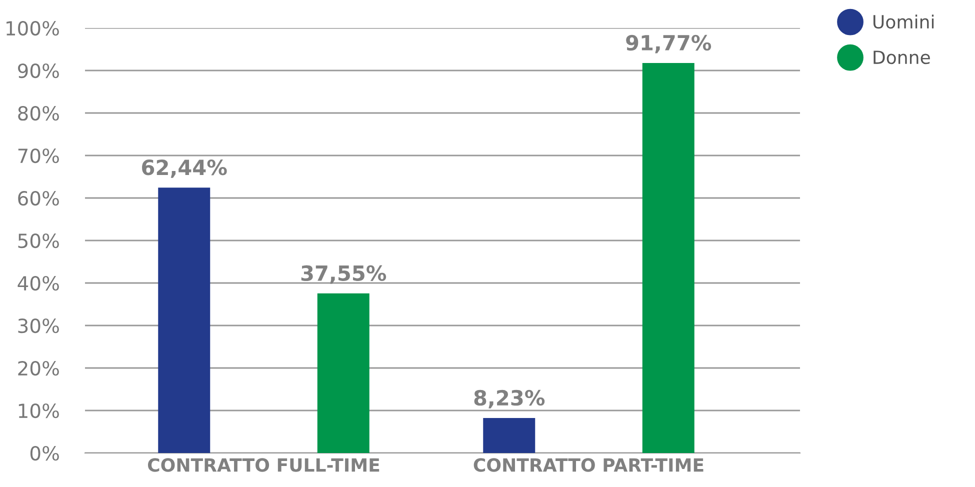  What do you see at coordinates (38, 156) in the screenshot?
I see `y-tick-label: 70%` at bounding box center [38, 156].